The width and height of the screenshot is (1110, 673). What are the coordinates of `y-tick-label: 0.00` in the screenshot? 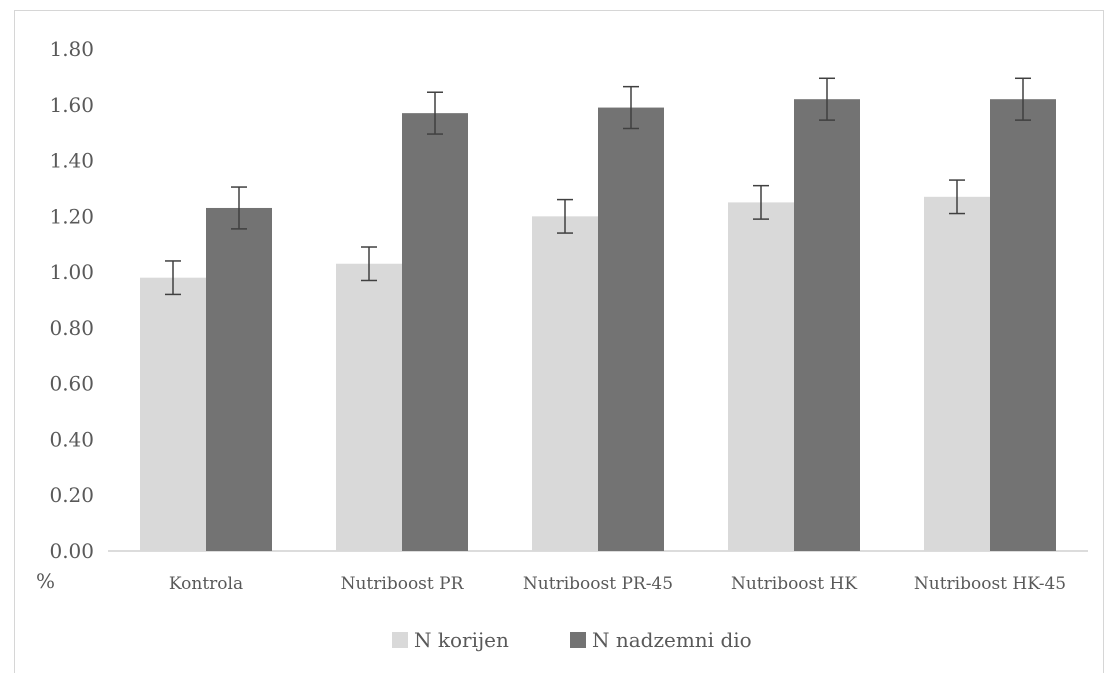 It's located at (71, 551).